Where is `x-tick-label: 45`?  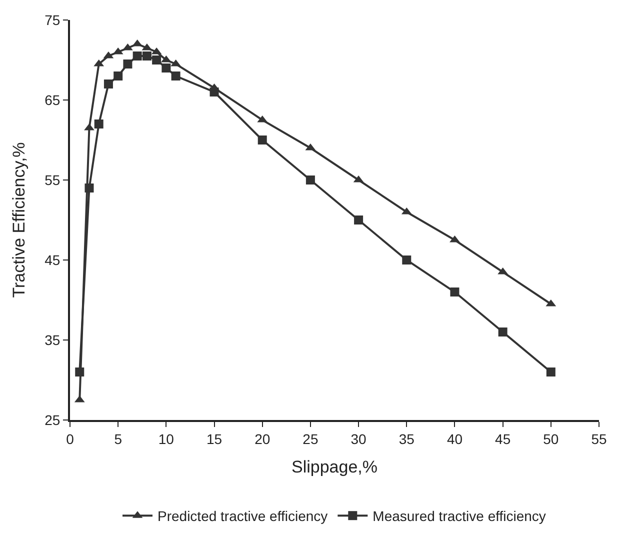
x-tick-label: 45 is located at coordinates (503, 438).